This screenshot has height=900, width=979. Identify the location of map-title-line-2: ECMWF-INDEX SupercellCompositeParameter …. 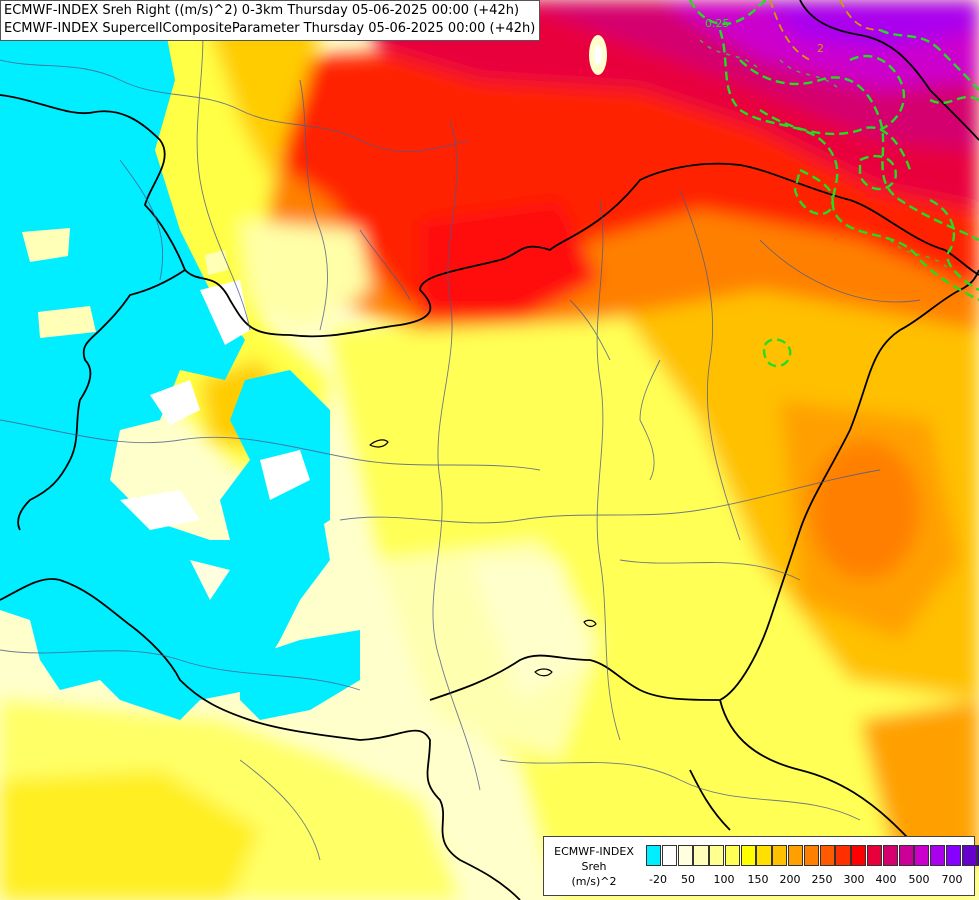
(270, 28).